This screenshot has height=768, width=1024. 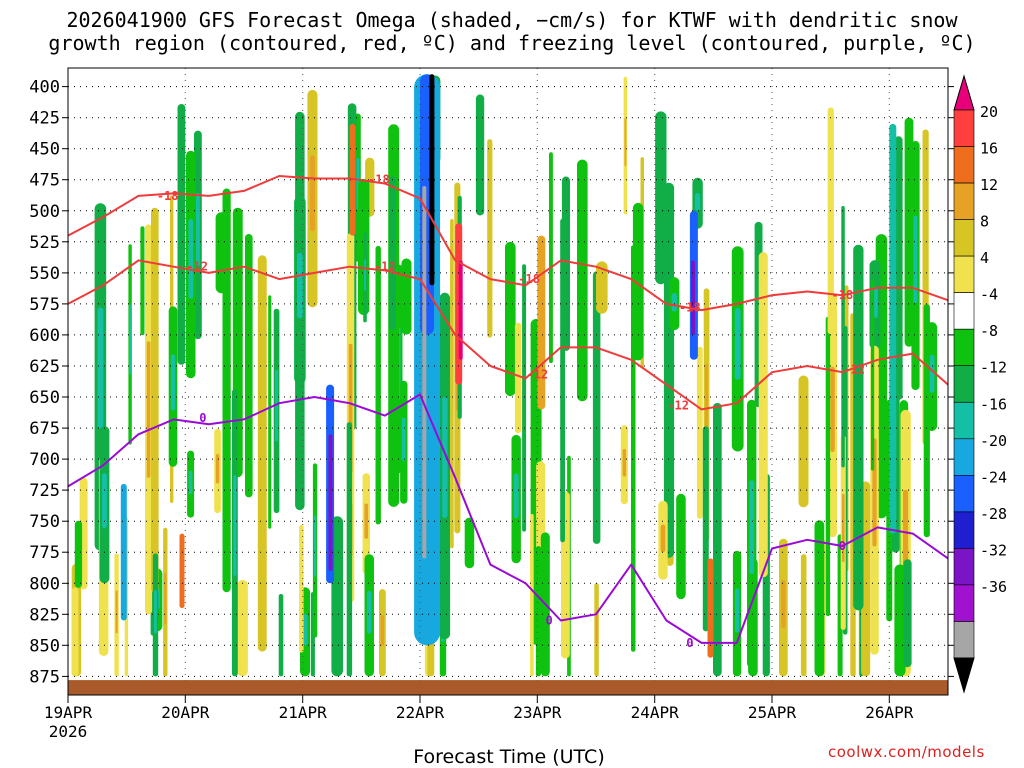 I want to click on x-axis-title: Forecast Time (UTC), so click(x=509, y=757).